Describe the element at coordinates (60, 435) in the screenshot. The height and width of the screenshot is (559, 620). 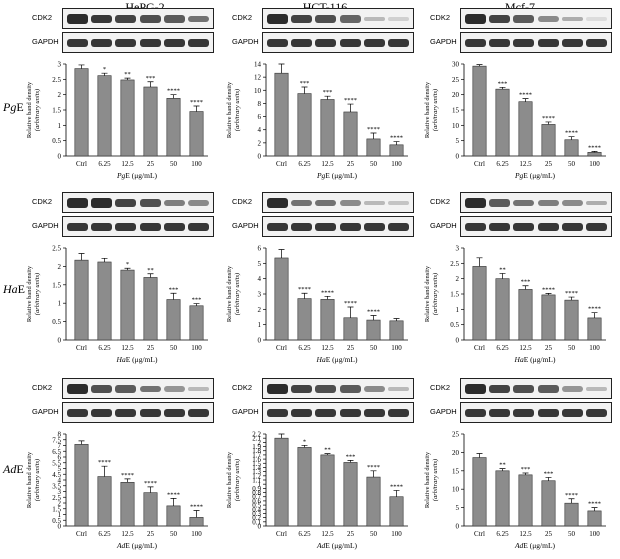
I see `y-tick-label: 8` at that location.